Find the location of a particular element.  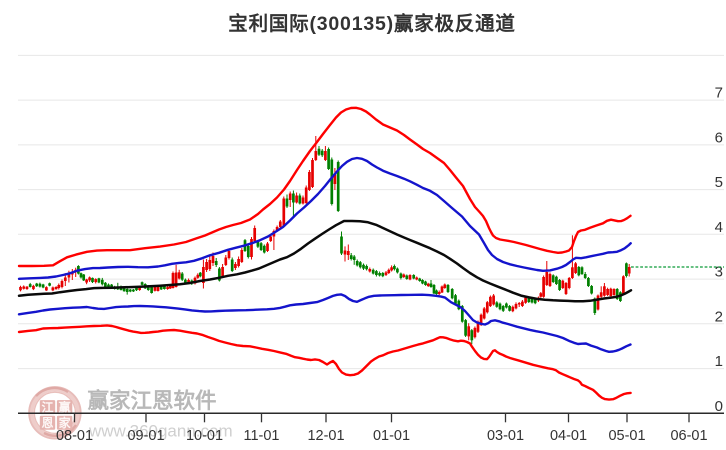

svg-text: 2 is located at coordinates (719, 316).